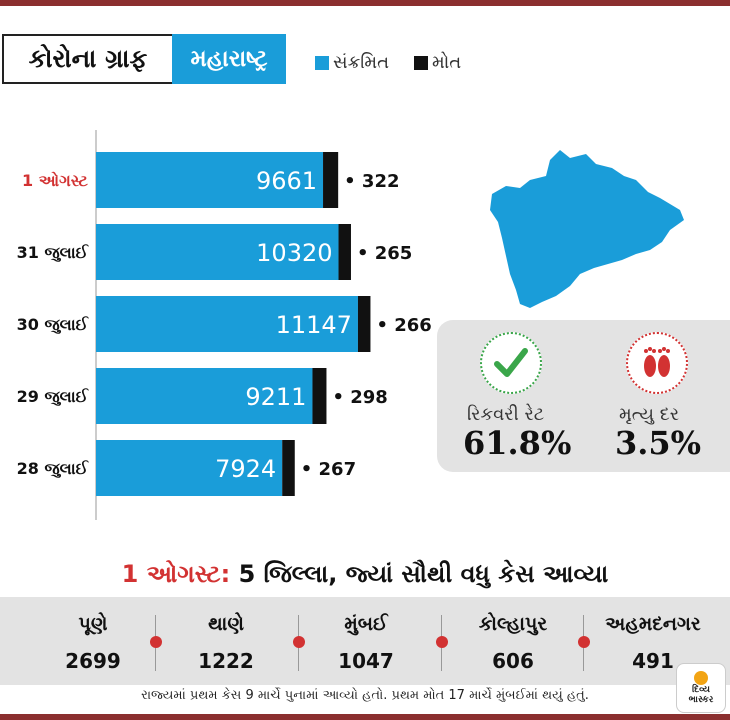  Describe the element at coordinates (275, 397) in the screenshot. I see `data-label-infected: 9211` at that location.